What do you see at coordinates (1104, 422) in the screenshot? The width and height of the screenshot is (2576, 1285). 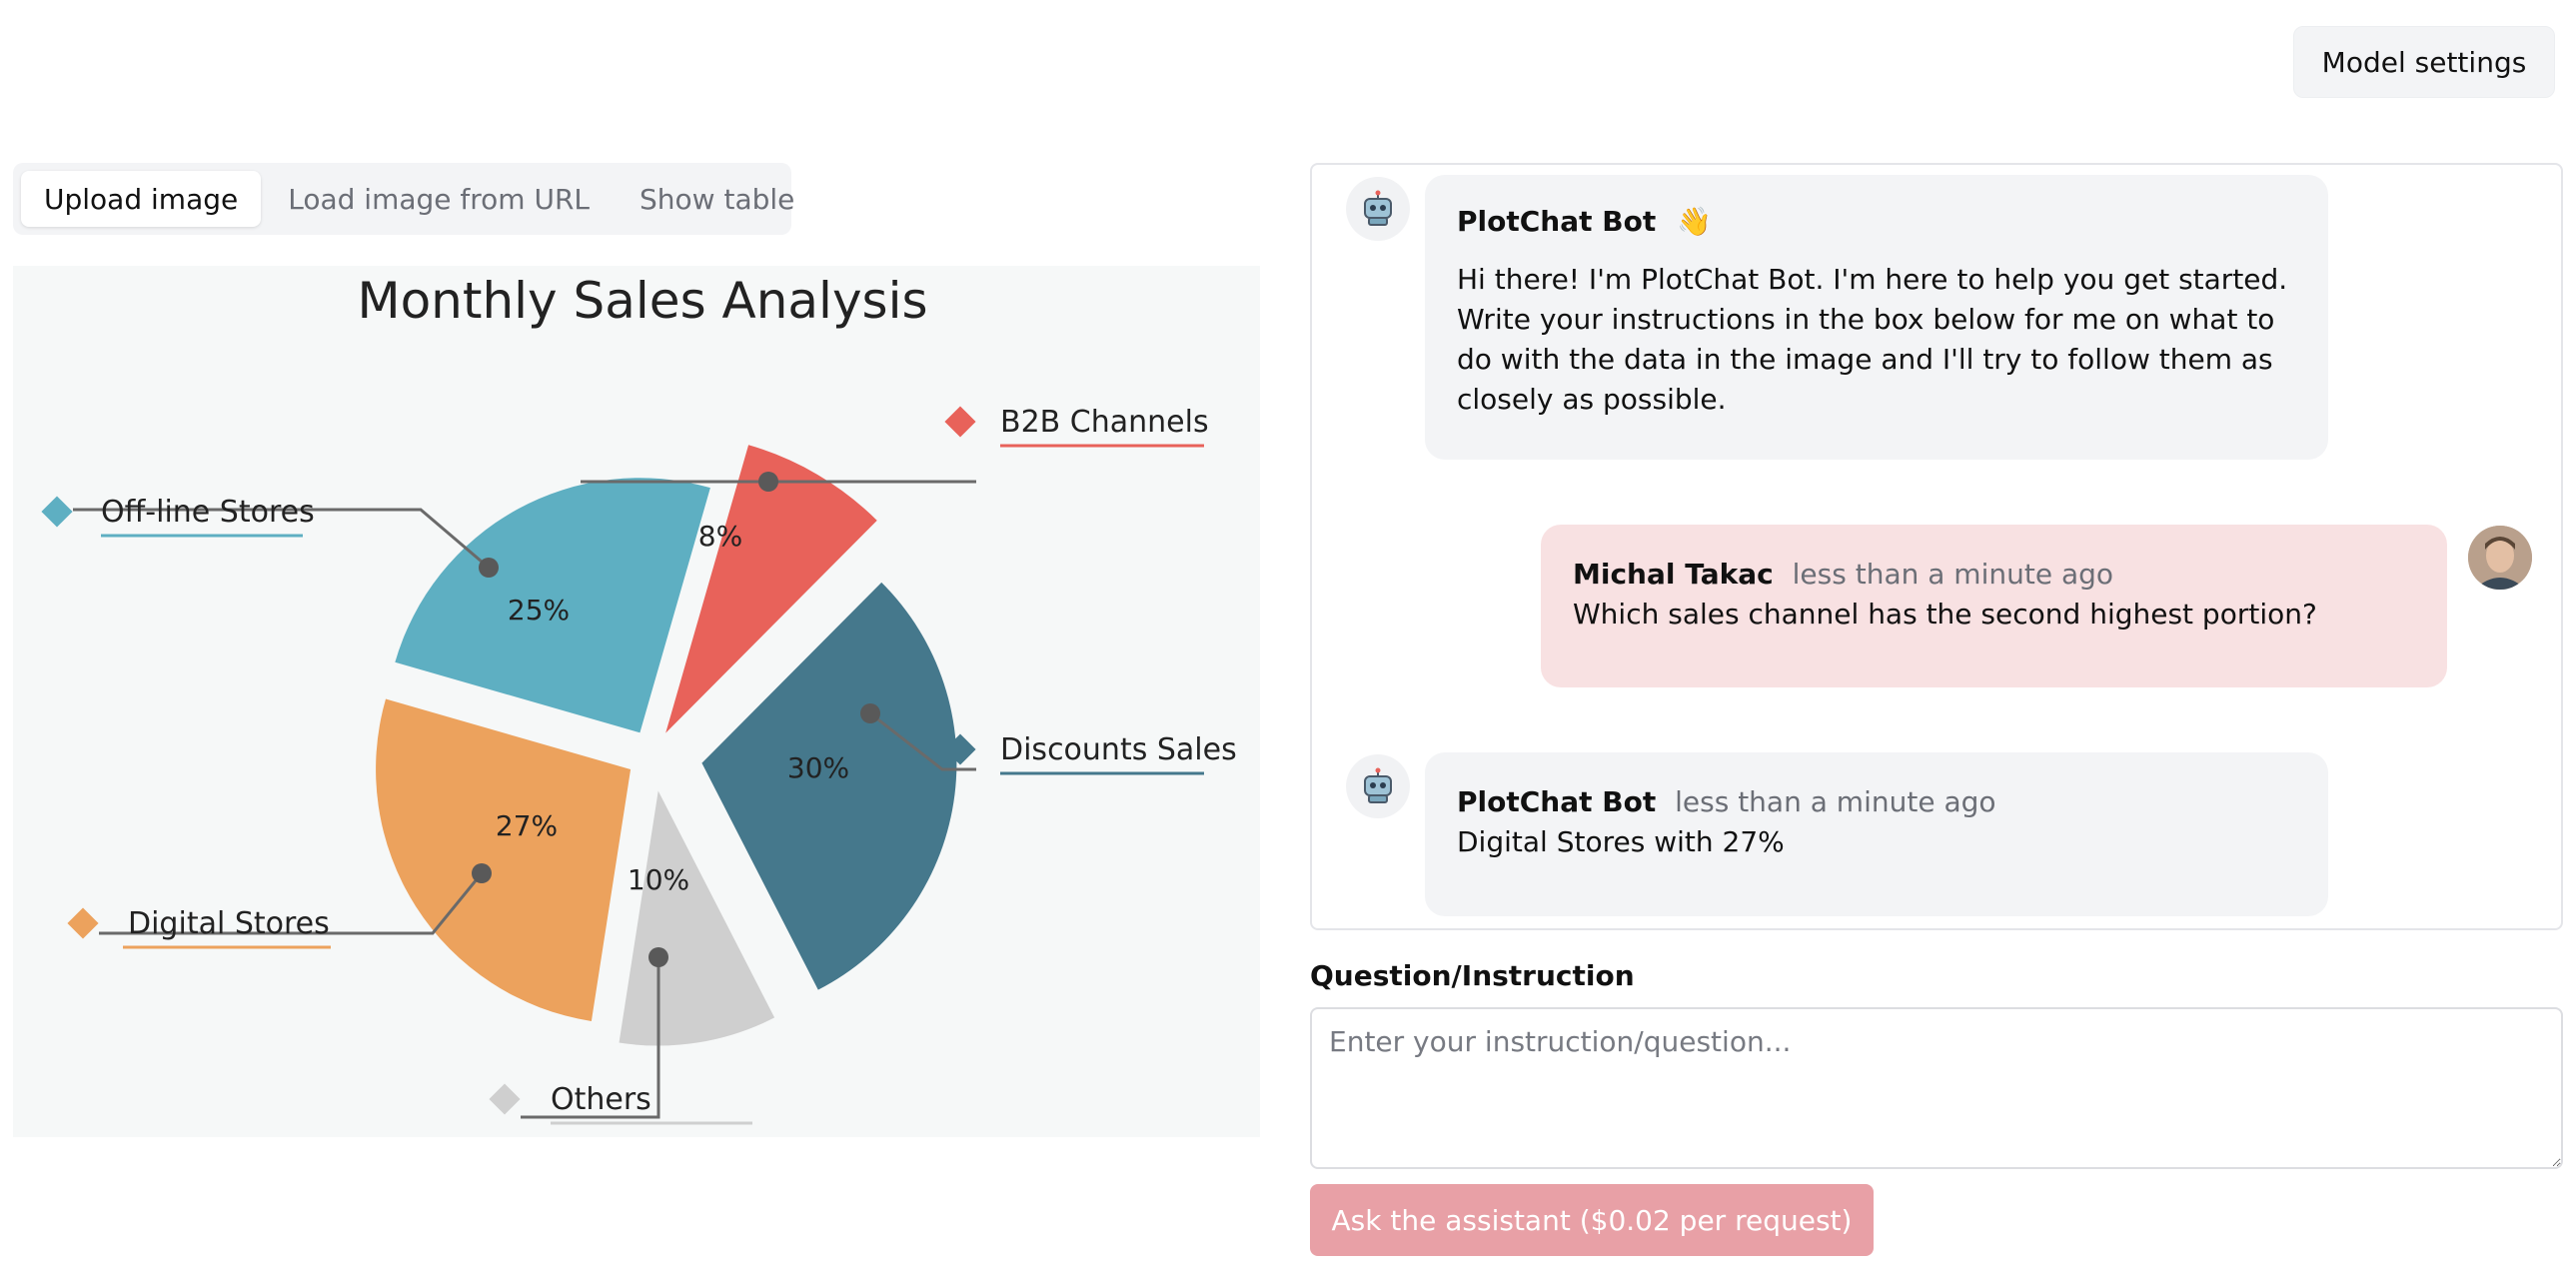 I see `slice-label: B2B Channels` at bounding box center [1104, 422].